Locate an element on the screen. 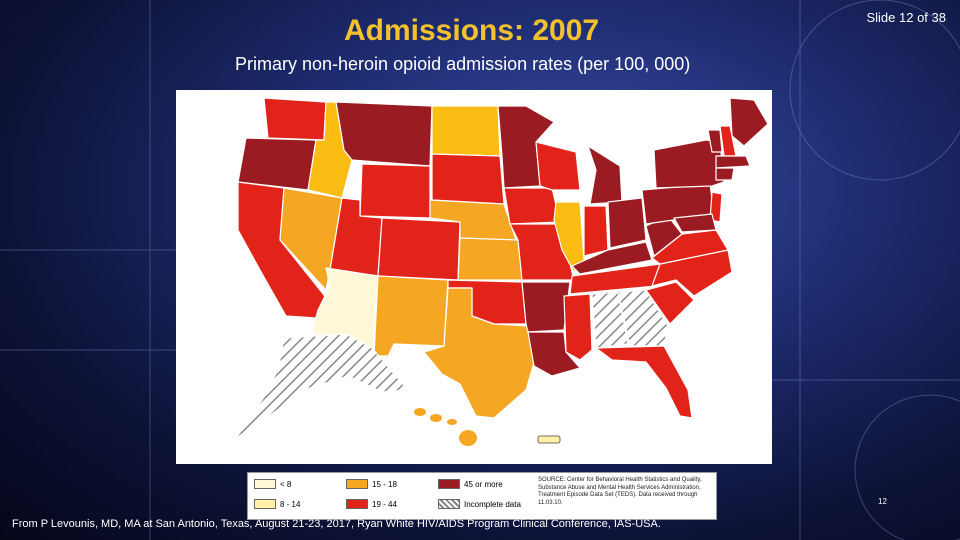 The image size is (960, 540). state-montana is located at coordinates (384, 134).